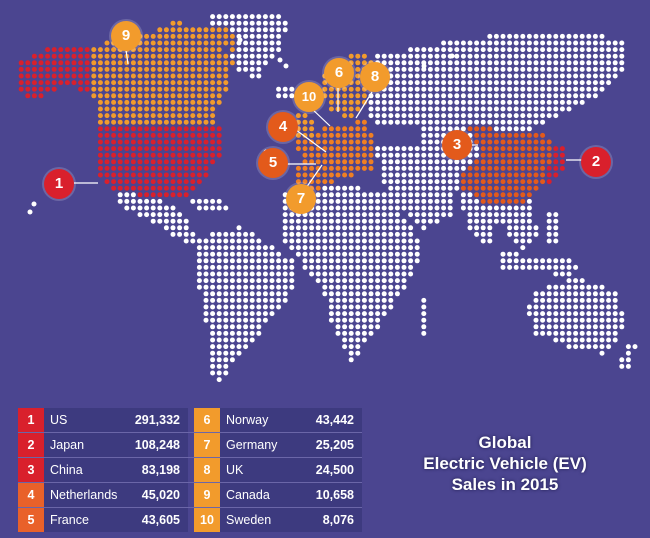 This screenshot has height=538, width=650. Describe the element at coordinates (596, 162) in the screenshot. I see `rank-badge-2: 2` at that location.